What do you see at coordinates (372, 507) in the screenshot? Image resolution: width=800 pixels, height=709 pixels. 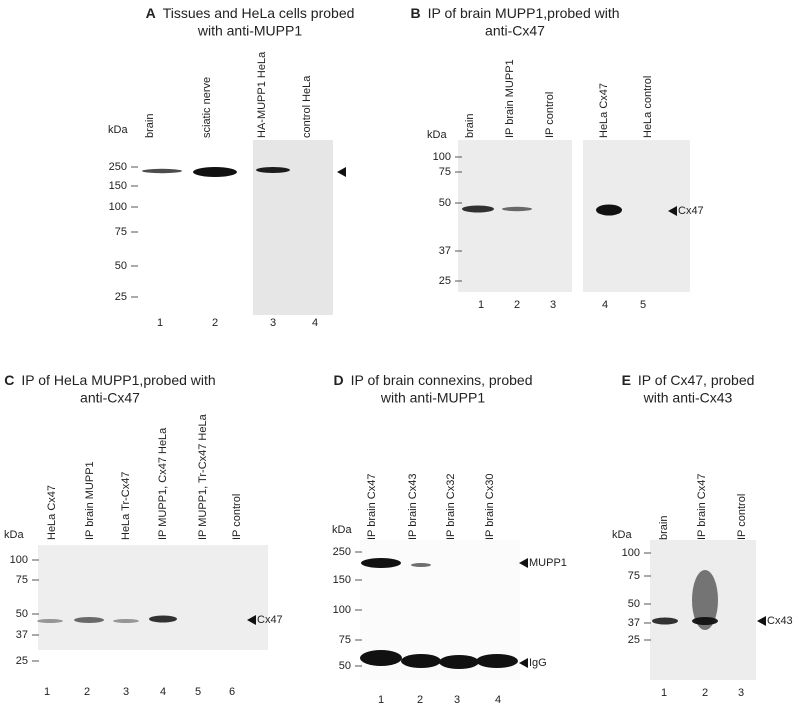 I see `lane-label: IP brain Cx47` at bounding box center [372, 507].